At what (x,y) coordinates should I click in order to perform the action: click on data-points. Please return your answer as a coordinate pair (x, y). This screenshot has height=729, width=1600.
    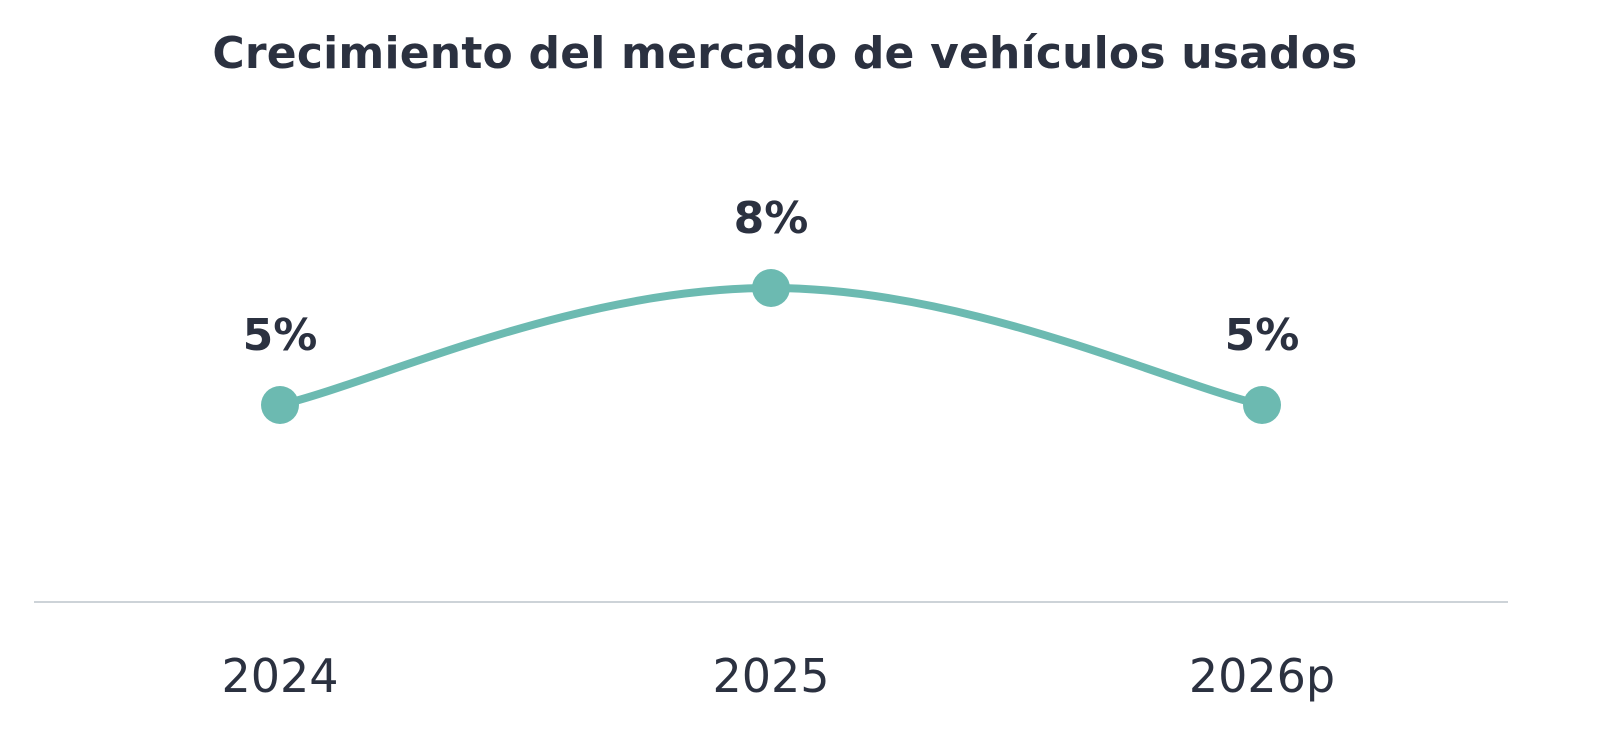
    Looking at the image, I should click on (771, 346).